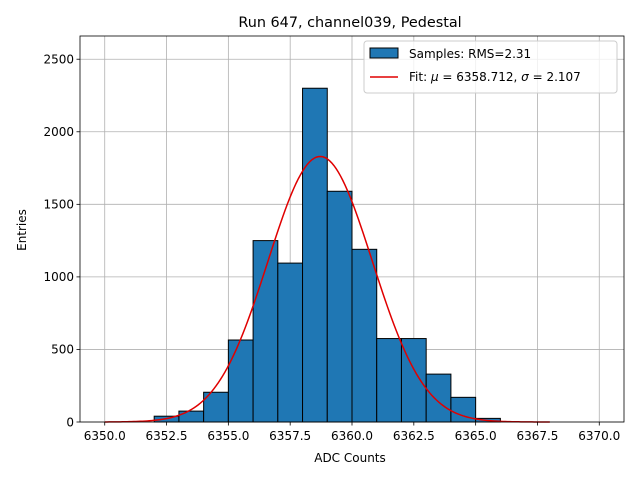 This screenshot has height=484, width=640. I want to click on chart-title: Run 647, channel039, Pedestal, so click(349, 23).